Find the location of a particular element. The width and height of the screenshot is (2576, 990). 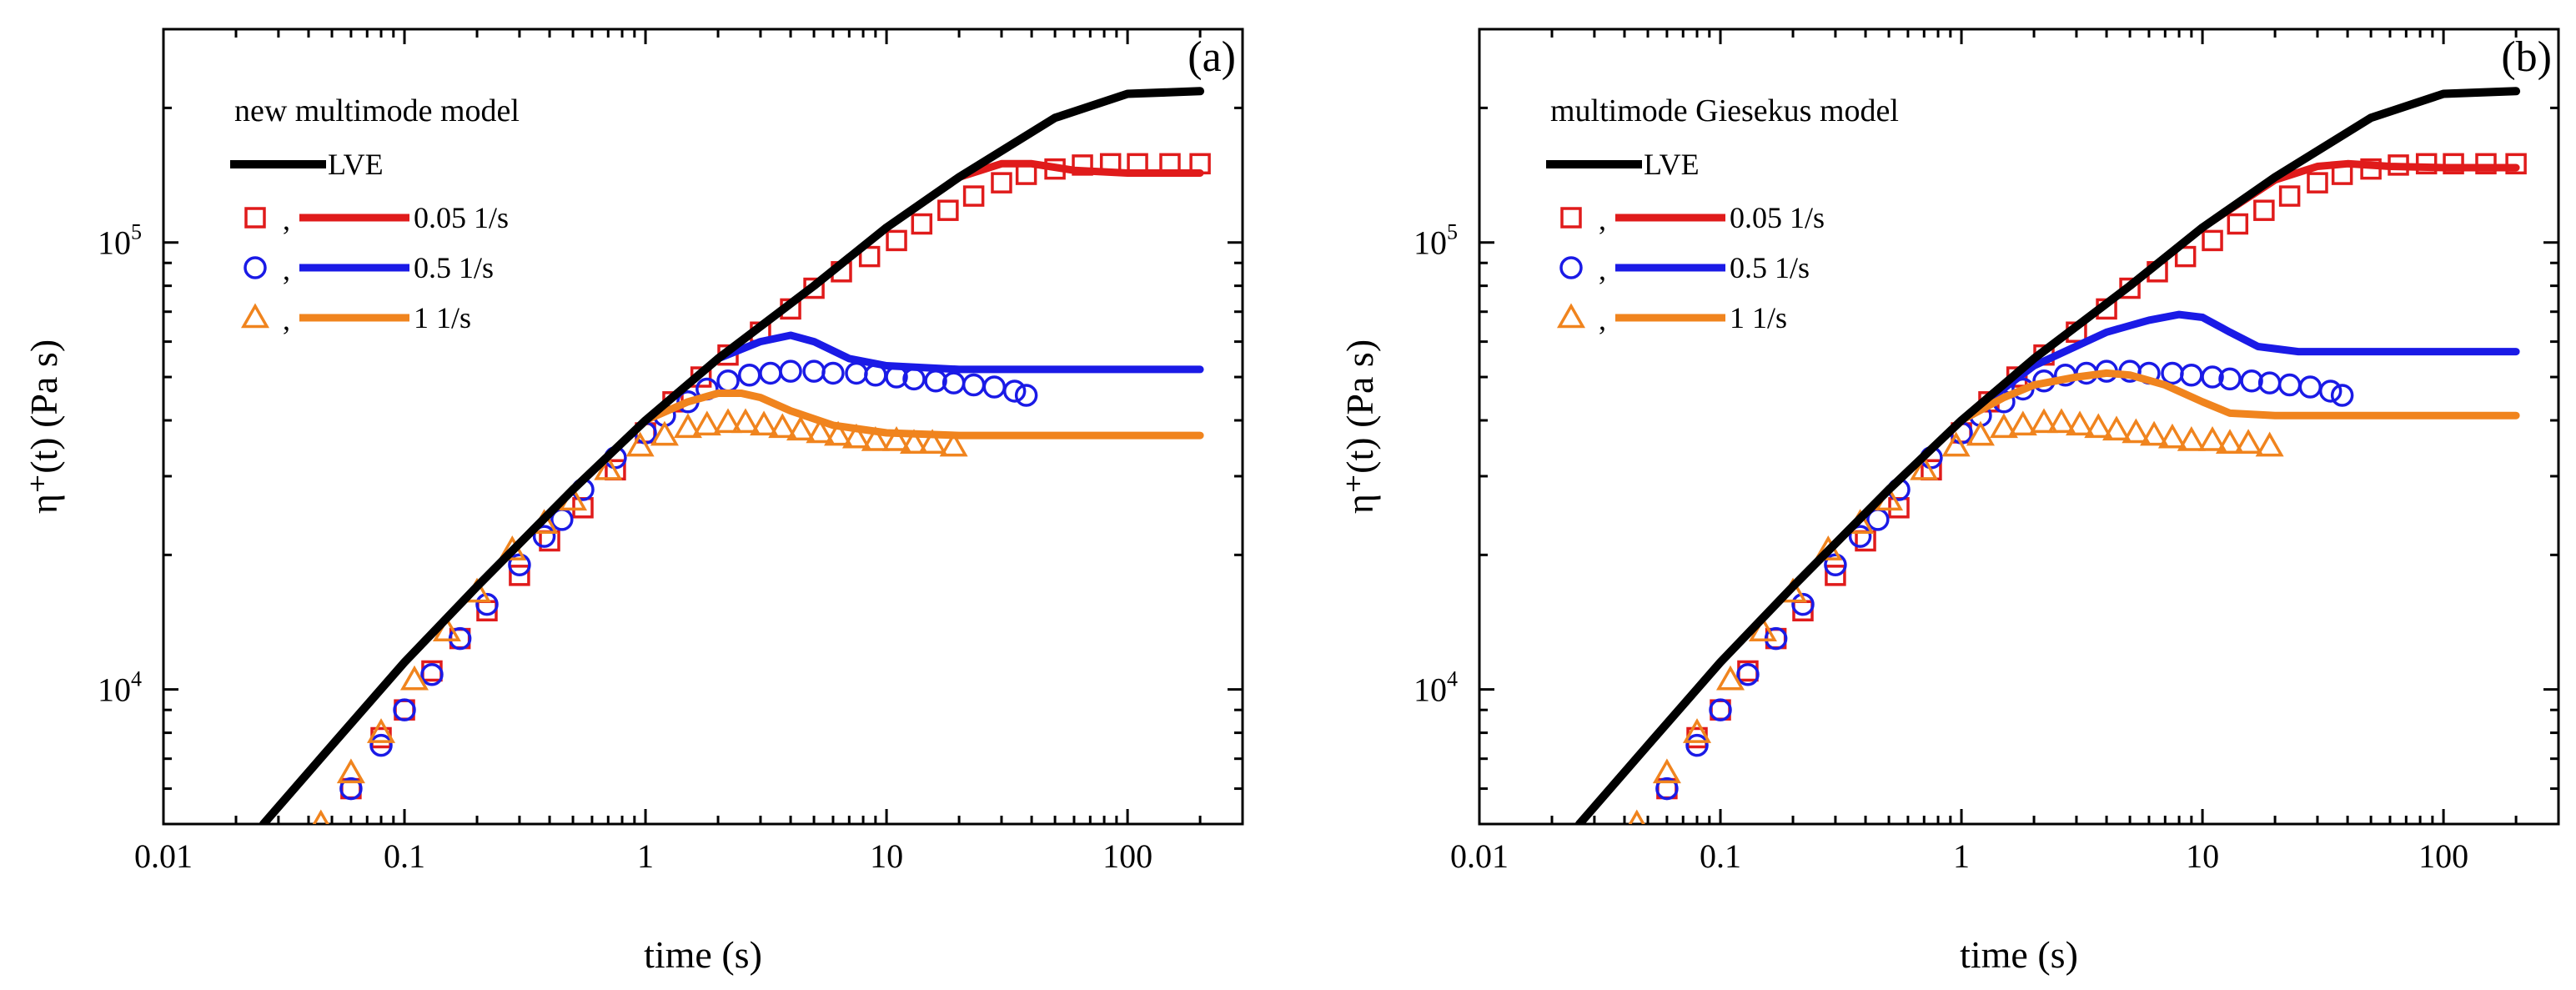

y-axis-label: η⁺(t) (Pa s) is located at coordinates (1359, 426).